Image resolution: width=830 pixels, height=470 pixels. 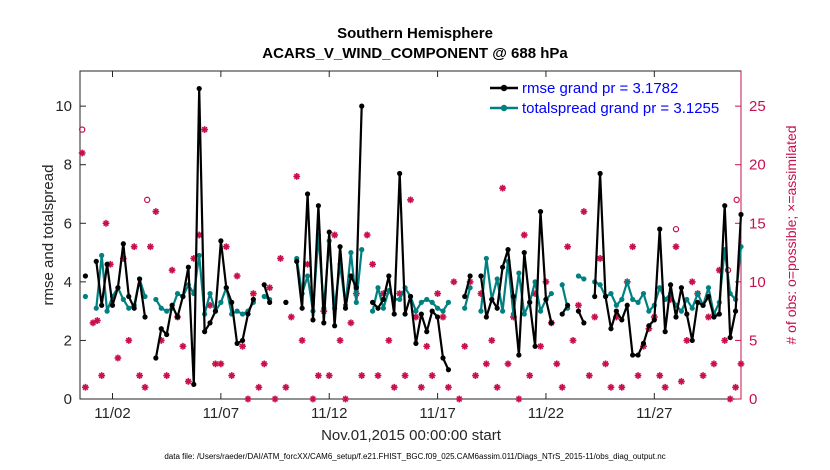 What do you see at coordinates (415, 53) in the screenshot?
I see `chart-title-line2: ACARS_V_WIND_COMPONENT @ 688 hPa` at bounding box center [415, 53].